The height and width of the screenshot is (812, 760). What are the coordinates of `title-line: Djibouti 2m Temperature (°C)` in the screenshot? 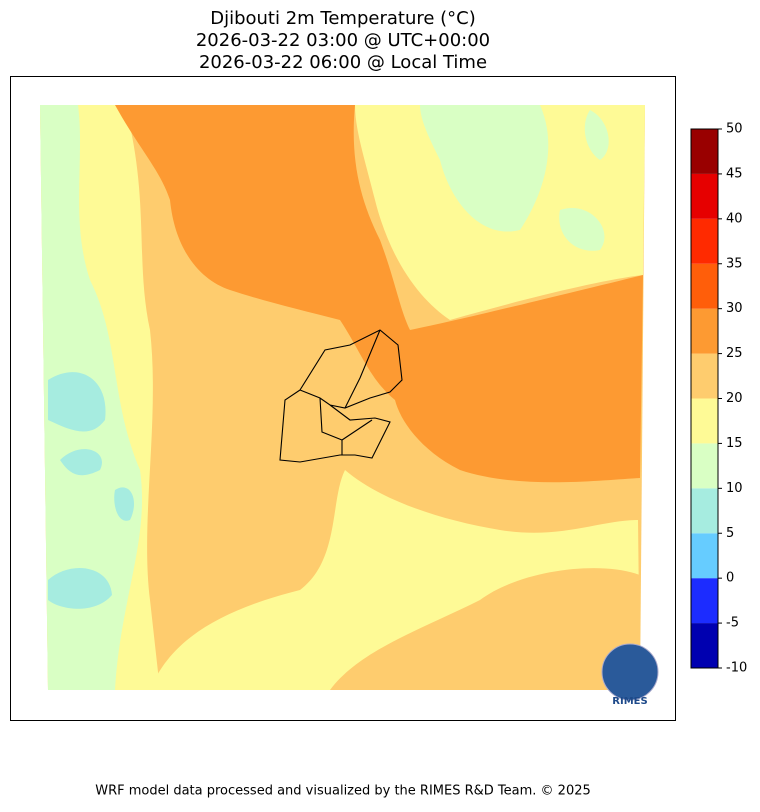 It's located at (343, 18).